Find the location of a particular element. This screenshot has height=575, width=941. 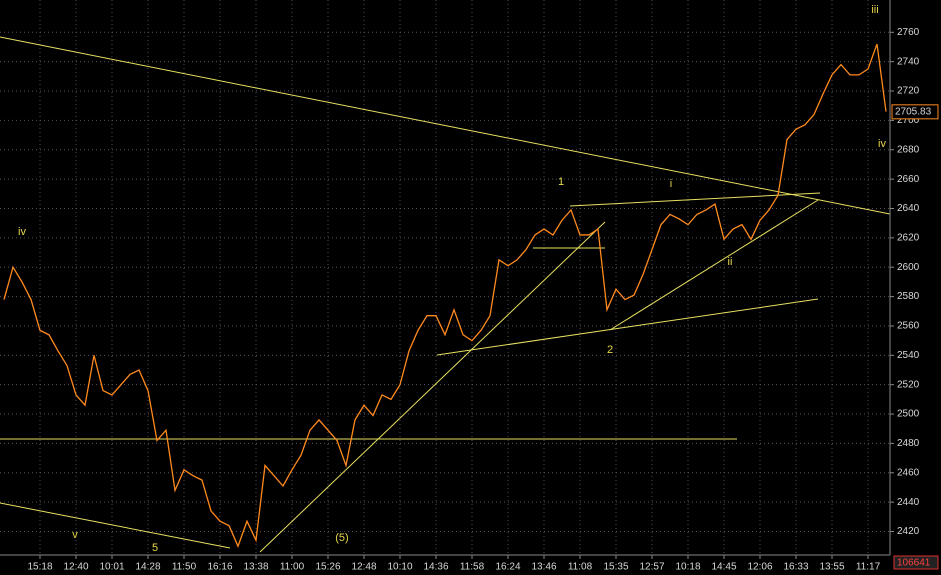

x-tick-label: 10:01 is located at coordinates (111, 567).